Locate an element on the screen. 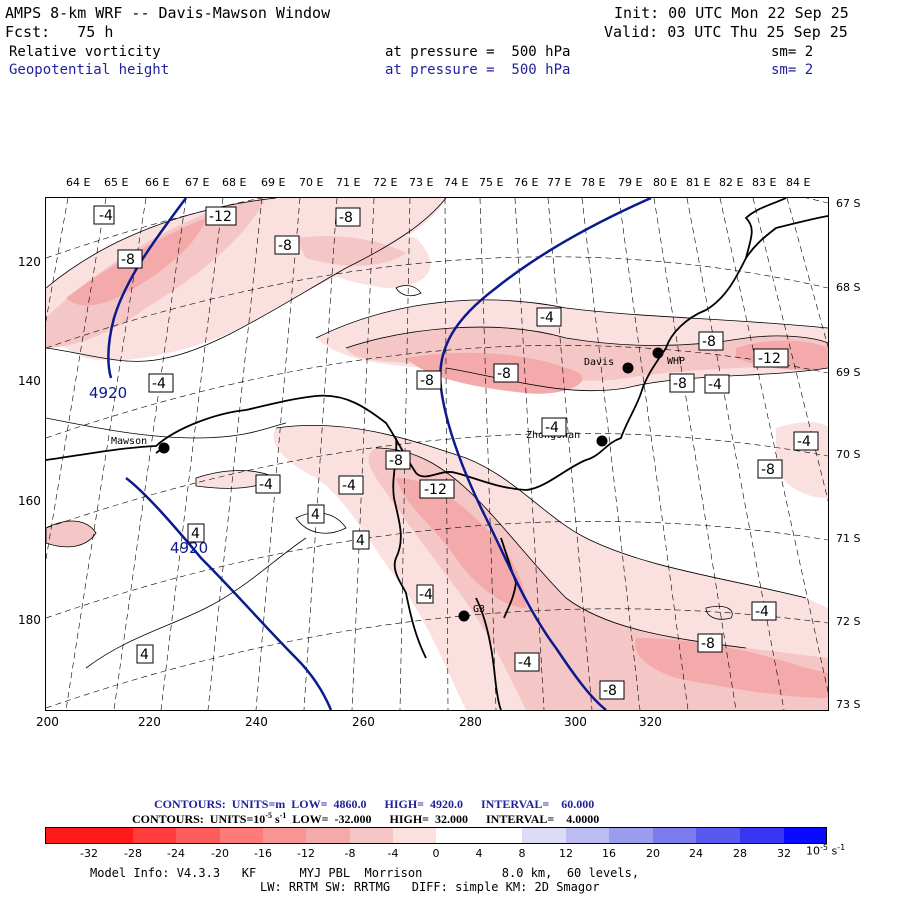  lon-label: 67 E is located at coordinates (197, 182).